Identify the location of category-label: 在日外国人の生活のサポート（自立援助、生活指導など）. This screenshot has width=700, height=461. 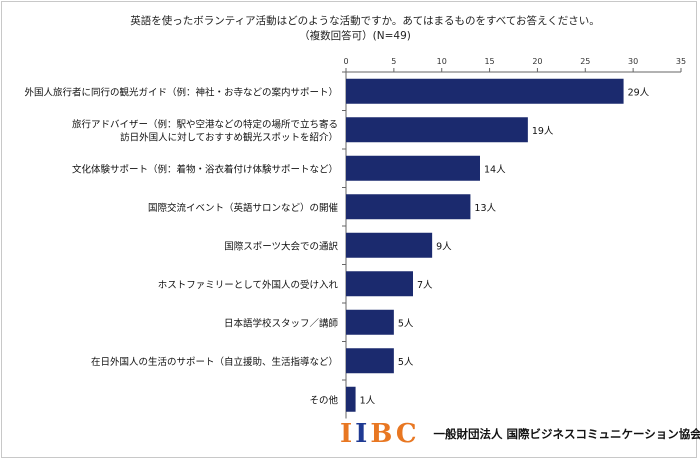
(214, 362).